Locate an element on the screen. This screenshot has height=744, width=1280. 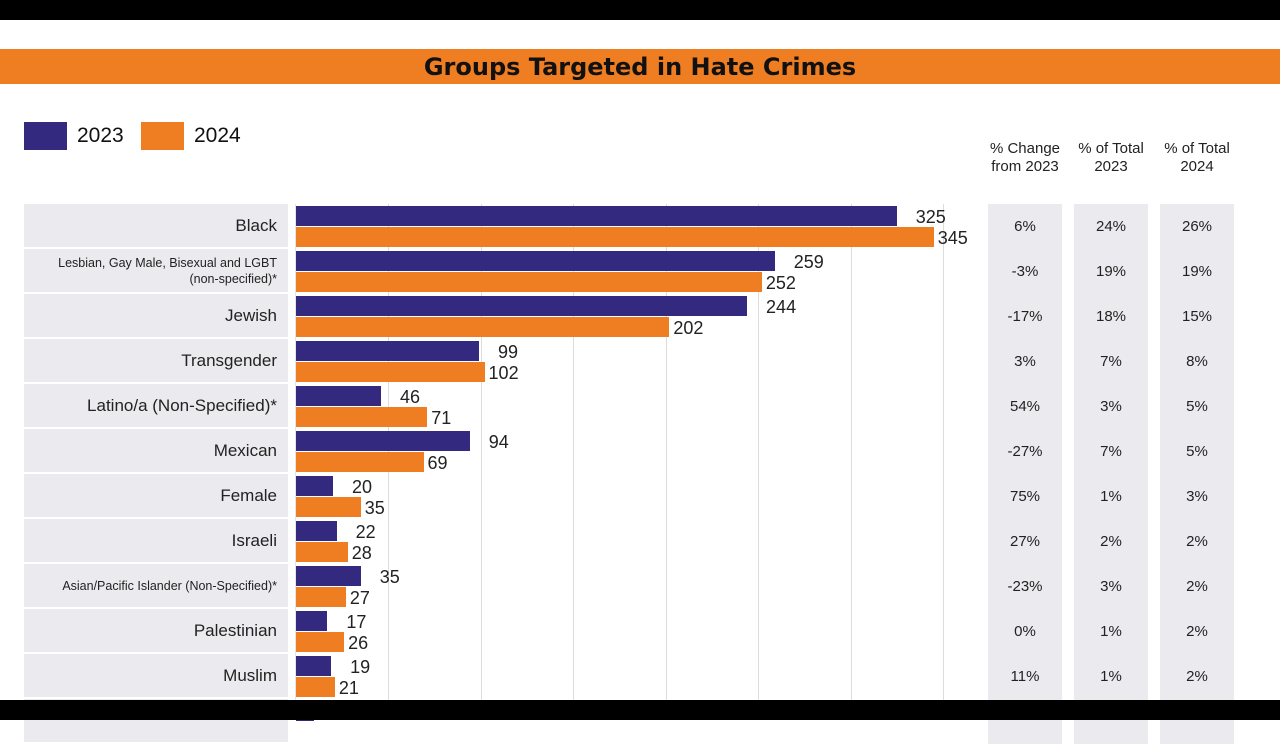
table-cell: 11% is located at coordinates (1025, 676).